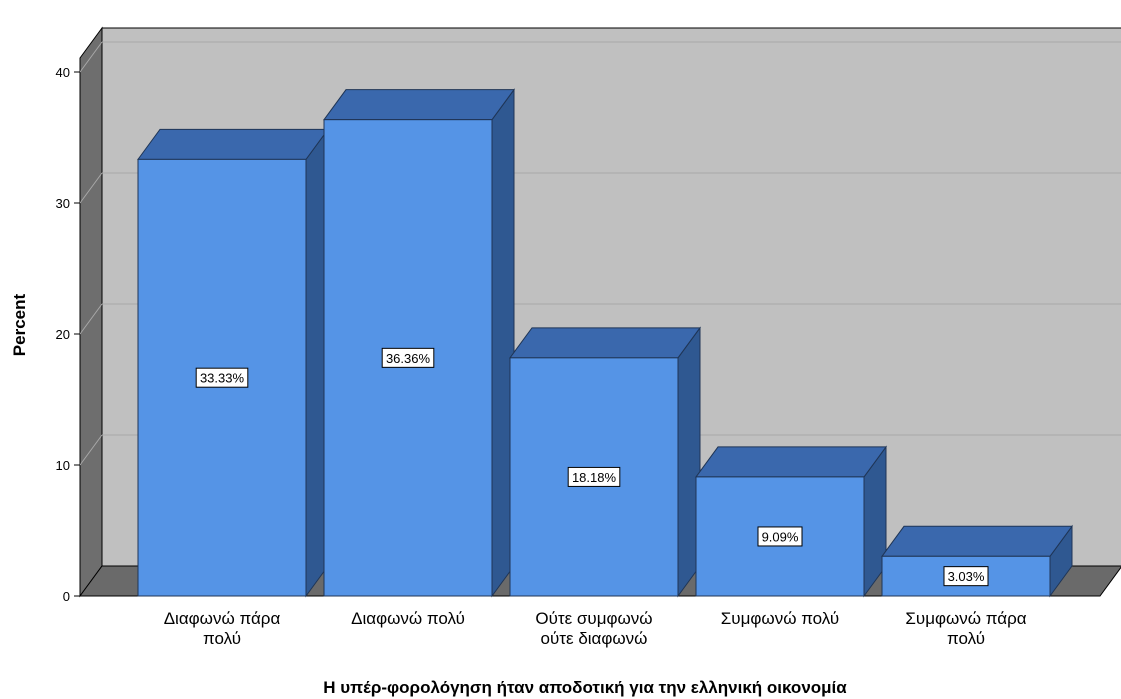 The height and width of the screenshot is (699, 1121). I want to click on y-tick-label: 40, so click(63, 72).